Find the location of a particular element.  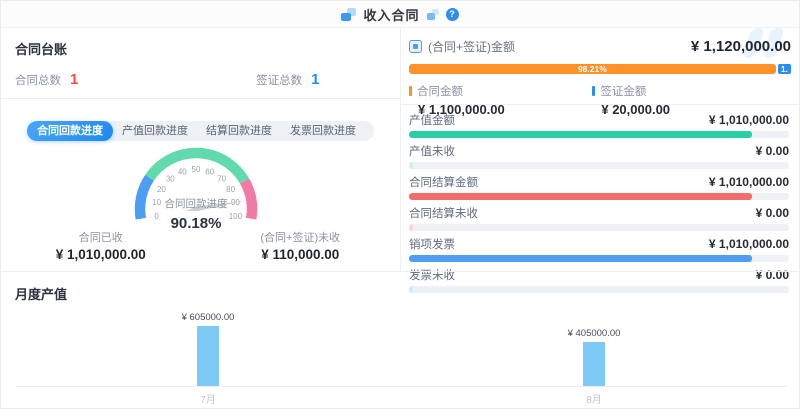

gauge-tick-label: 40 is located at coordinates (182, 171).